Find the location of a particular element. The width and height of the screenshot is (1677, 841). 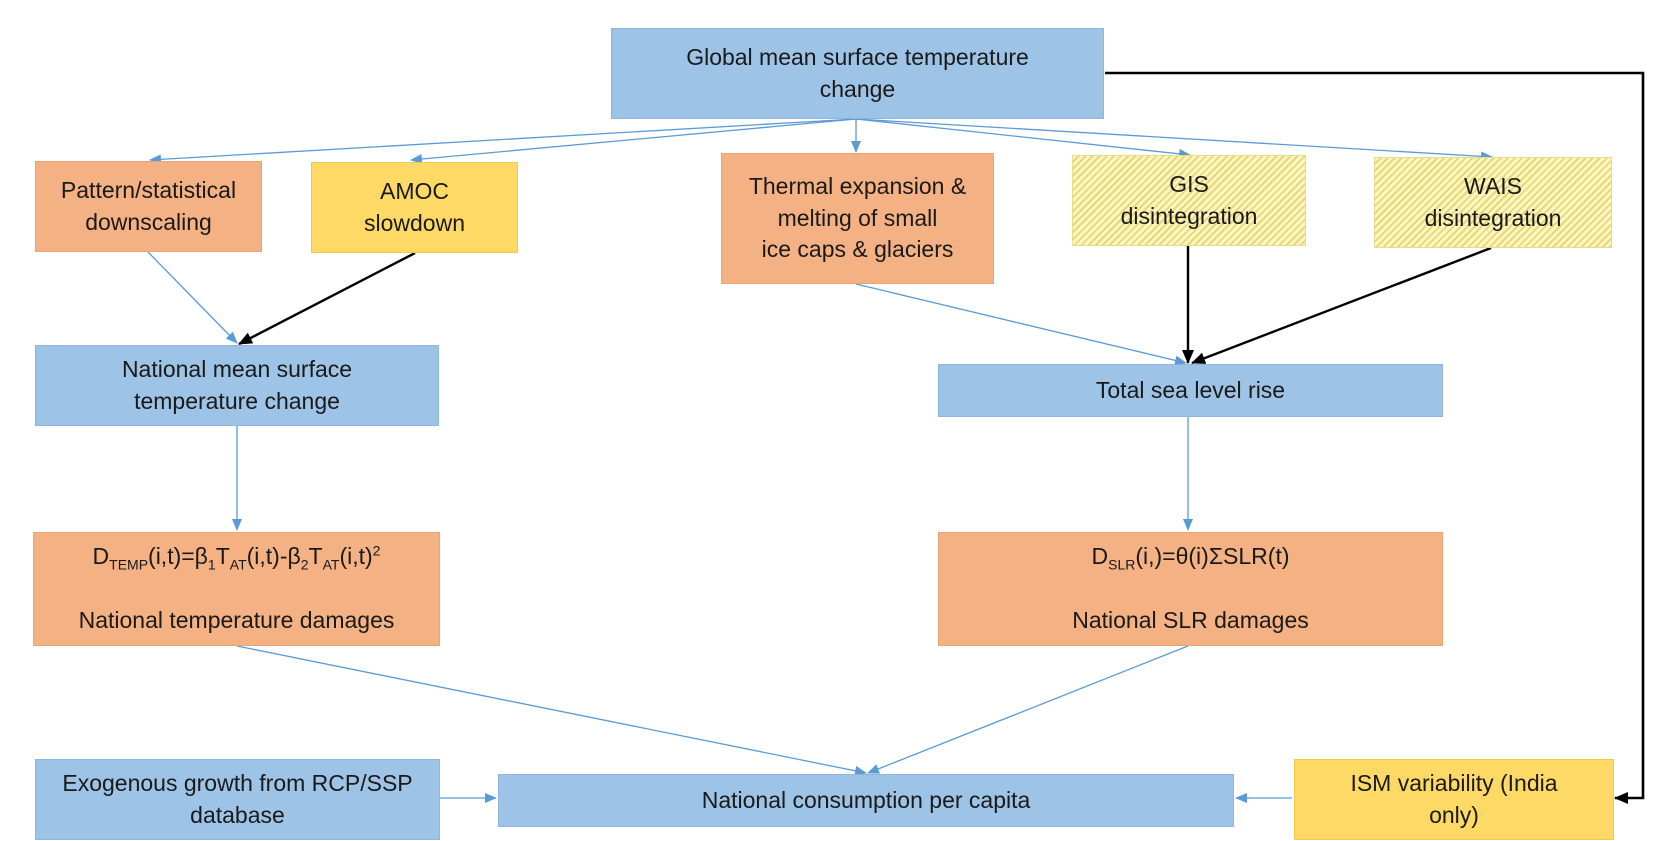

thermal-line-1: Thermal expansion & is located at coordinates (857, 185).